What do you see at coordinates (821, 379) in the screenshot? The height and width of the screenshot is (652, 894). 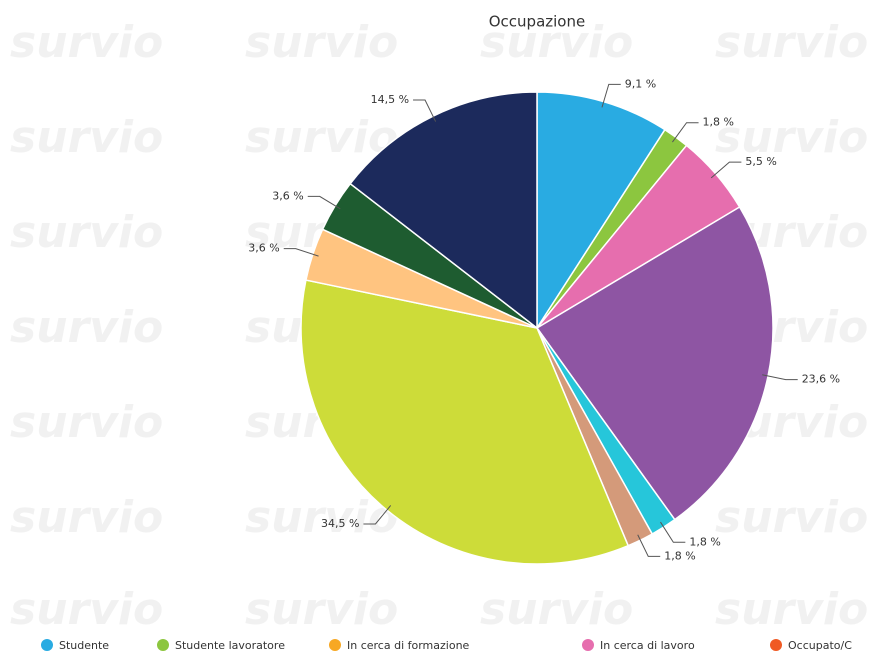 I see `data-label: 23,6 %` at bounding box center [821, 379].